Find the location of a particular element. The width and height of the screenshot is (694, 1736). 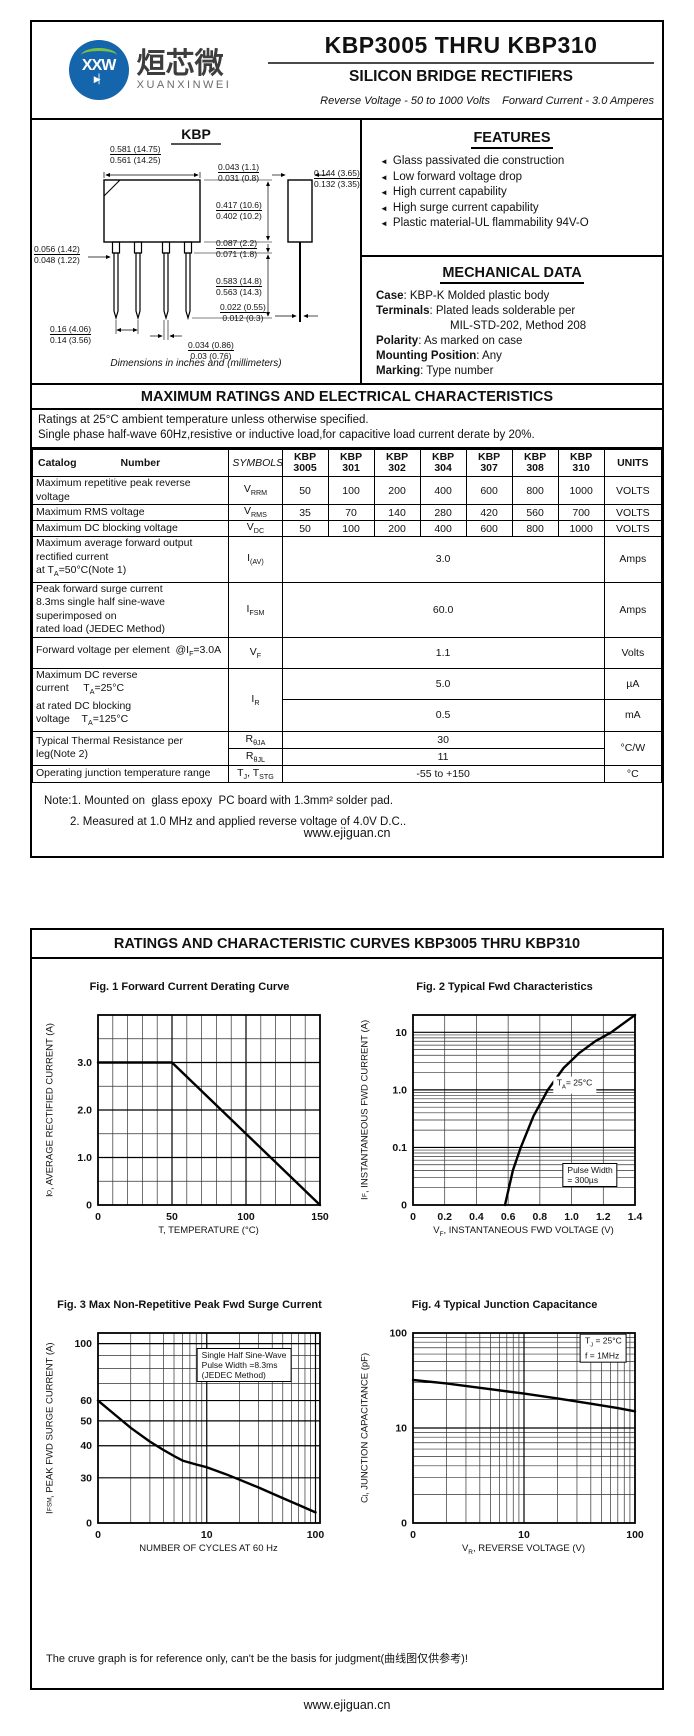

figure-4-canvas: 0 10 100 0 10 100 is located at coordinates (516, 1435).